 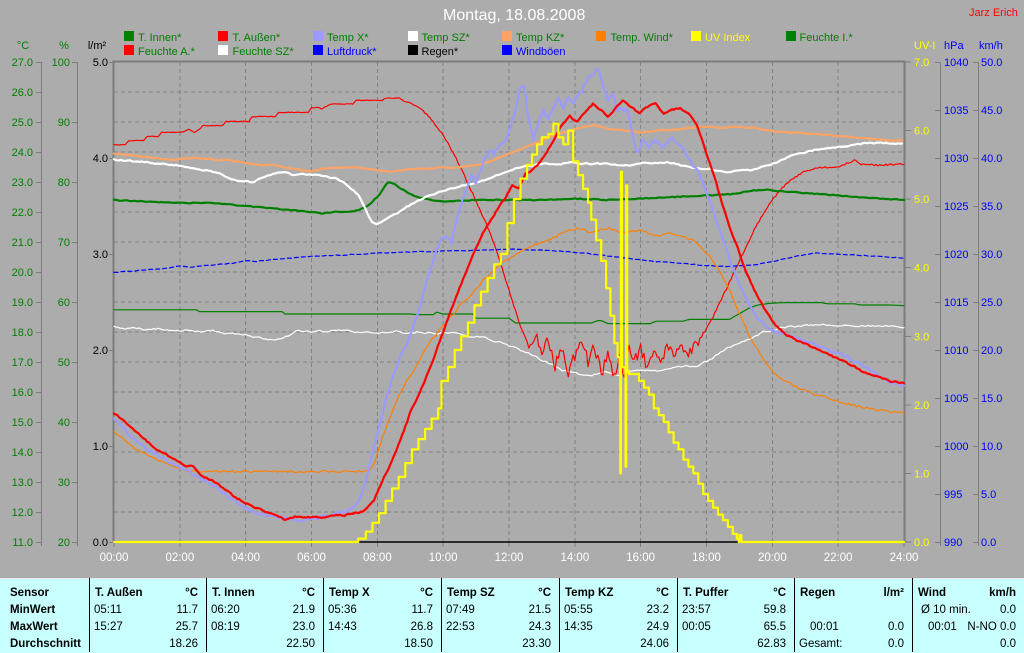 I want to click on svg-text: 14.0, so click(x=22, y=453).